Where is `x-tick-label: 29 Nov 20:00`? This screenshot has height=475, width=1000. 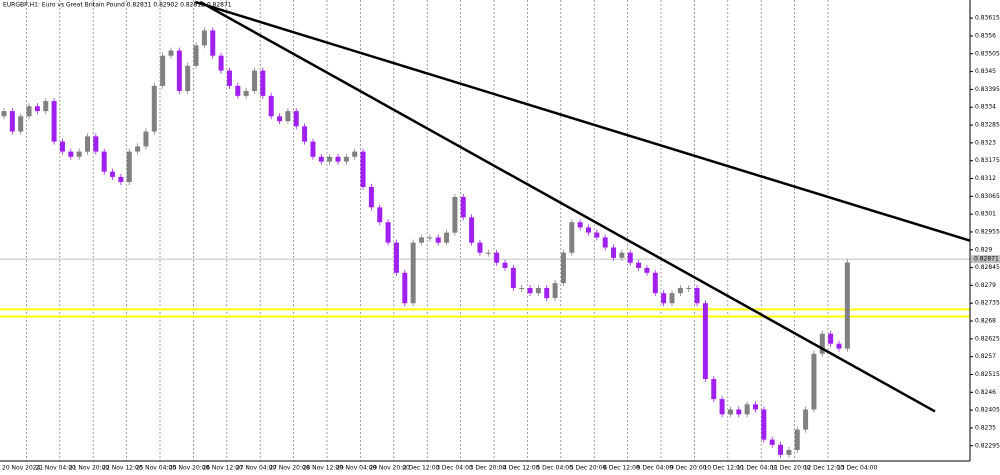 x-tick-label: 29 Nov 20:00 is located at coordinates (389, 468).